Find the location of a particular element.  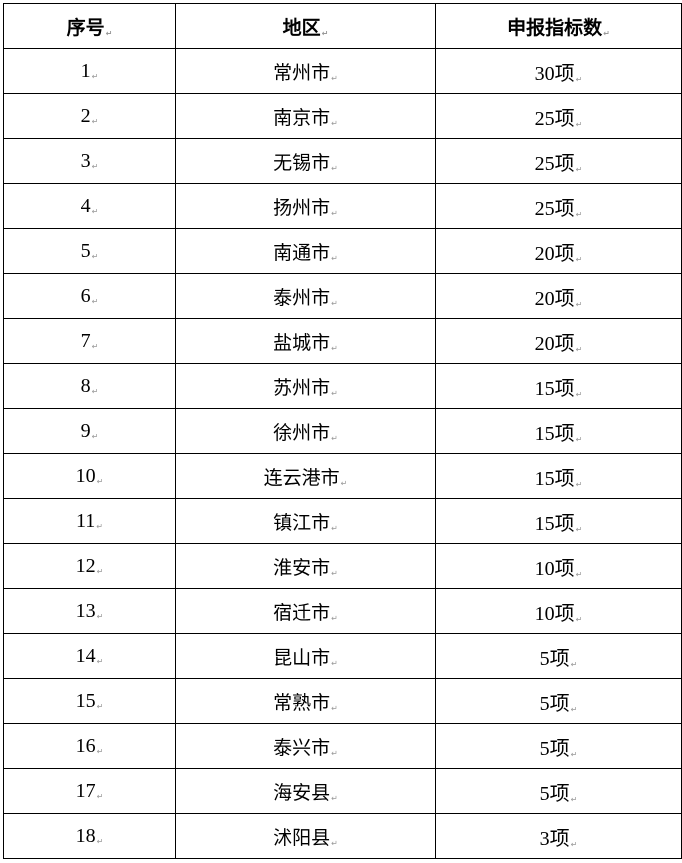

region-cell: 泰兴市 is located at coordinates (305, 746).